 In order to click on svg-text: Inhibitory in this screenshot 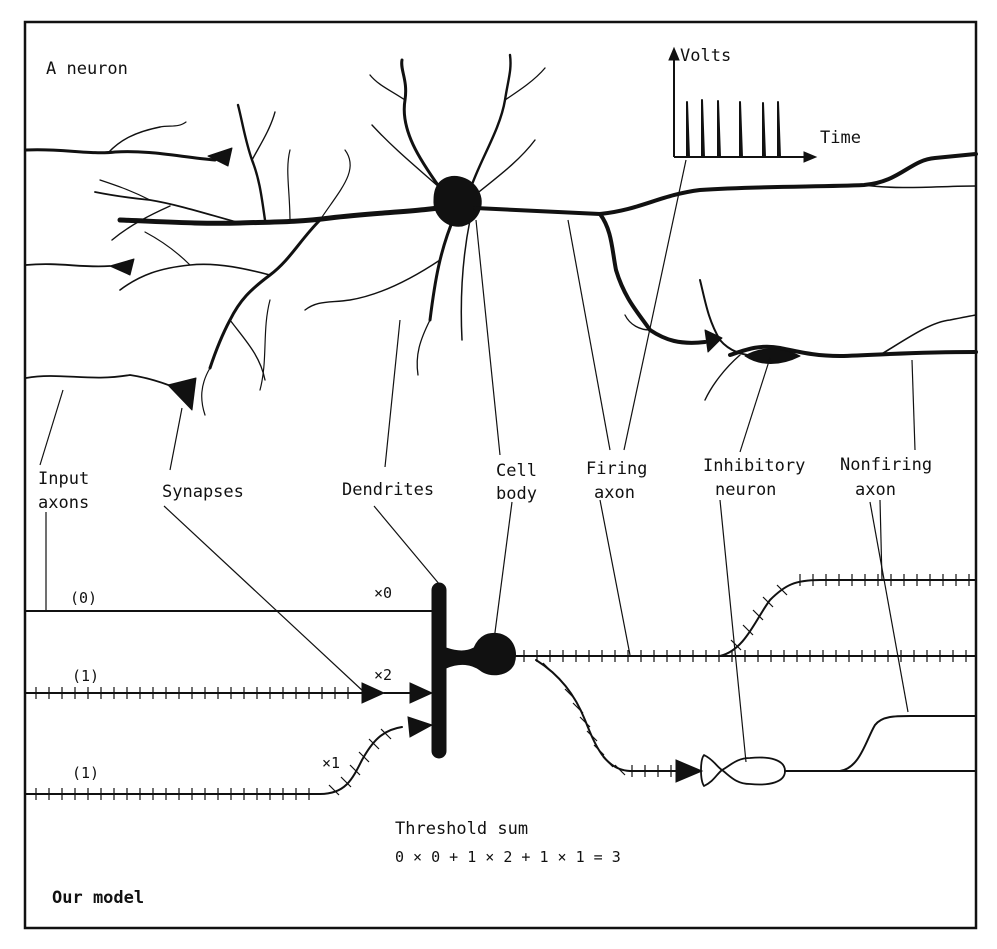, I will do `click(754, 466)`.